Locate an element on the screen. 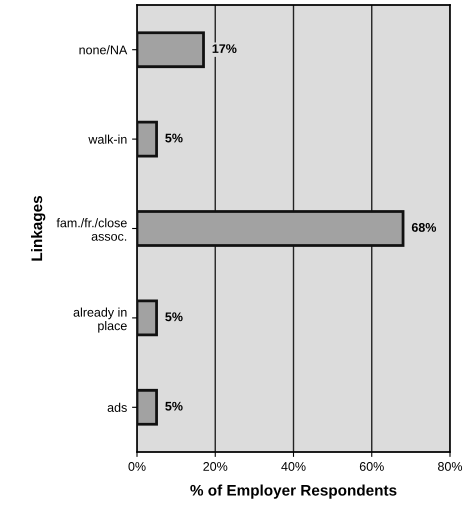 Image resolution: width=464 pixels, height=510 pixels. x-tick-label: 60% is located at coordinates (372, 466).